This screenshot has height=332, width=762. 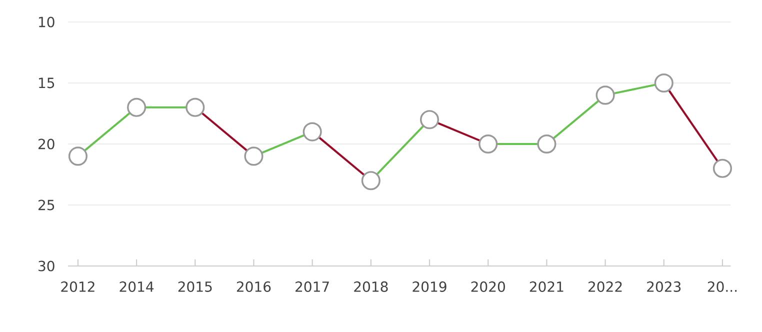 What do you see at coordinates (46, 83) in the screenshot?
I see `y-tick-label: 15` at bounding box center [46, 83].